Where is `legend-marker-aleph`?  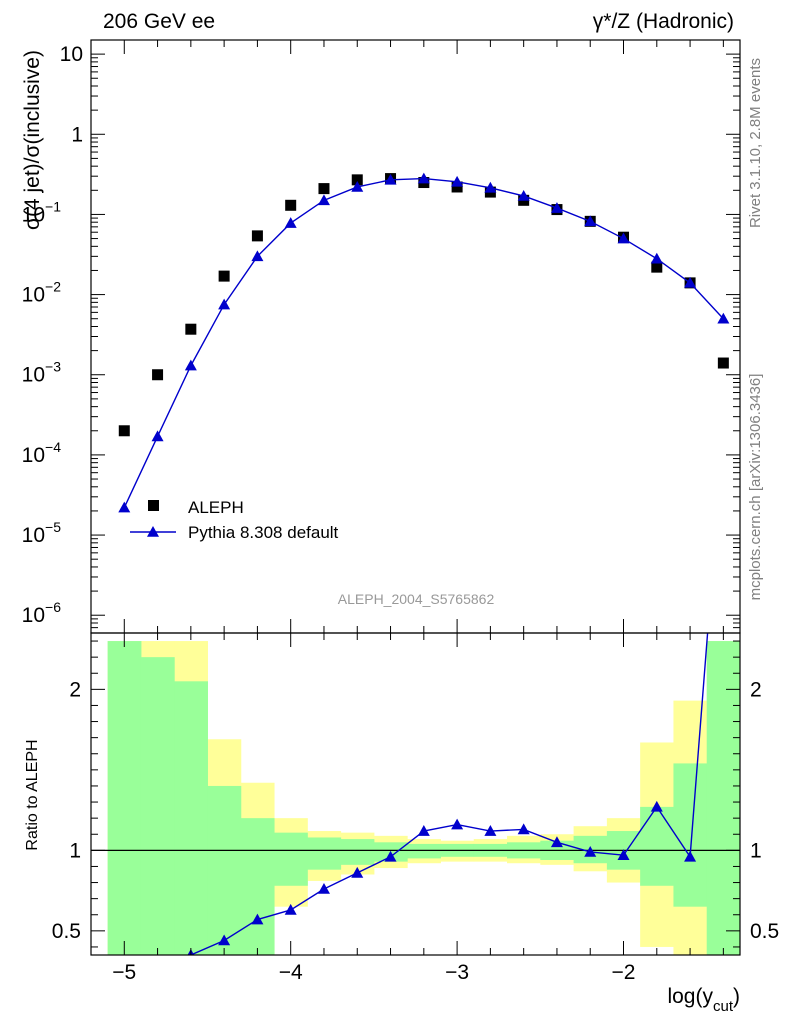
legend-marker-aleph is located at coordinates (153, 505).